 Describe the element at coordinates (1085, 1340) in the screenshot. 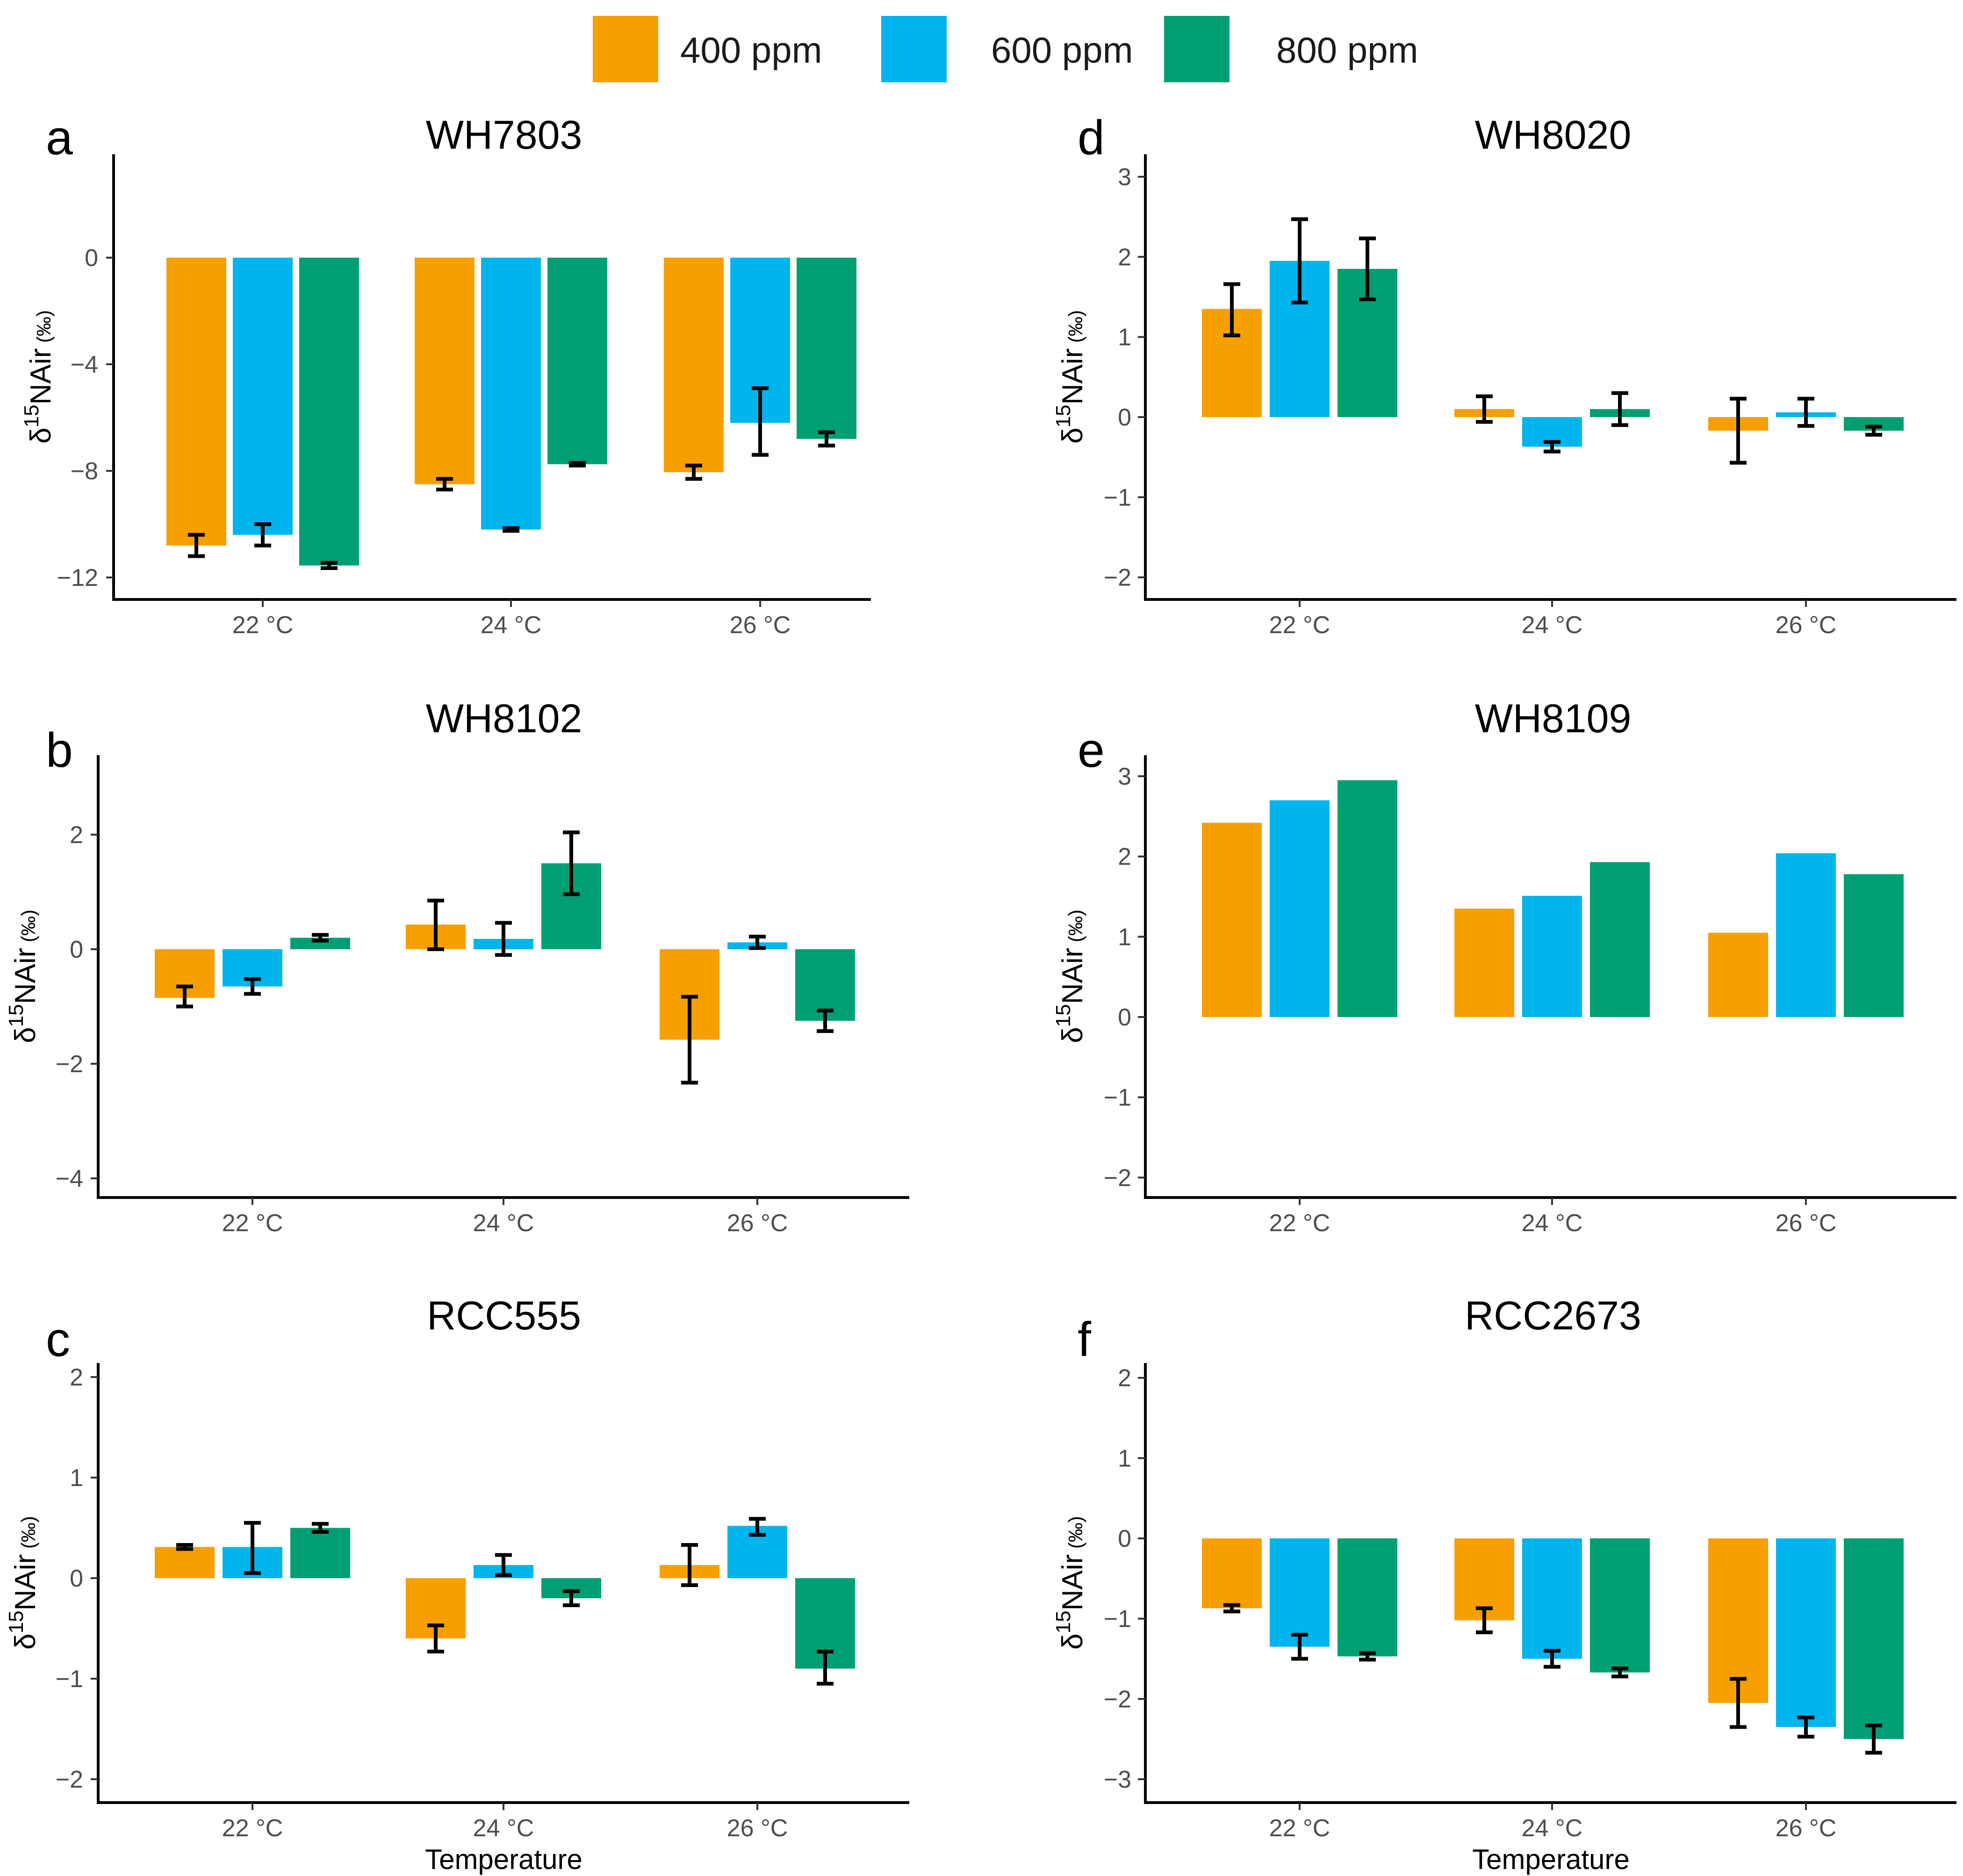

I see `panel-letter: f` at that location.